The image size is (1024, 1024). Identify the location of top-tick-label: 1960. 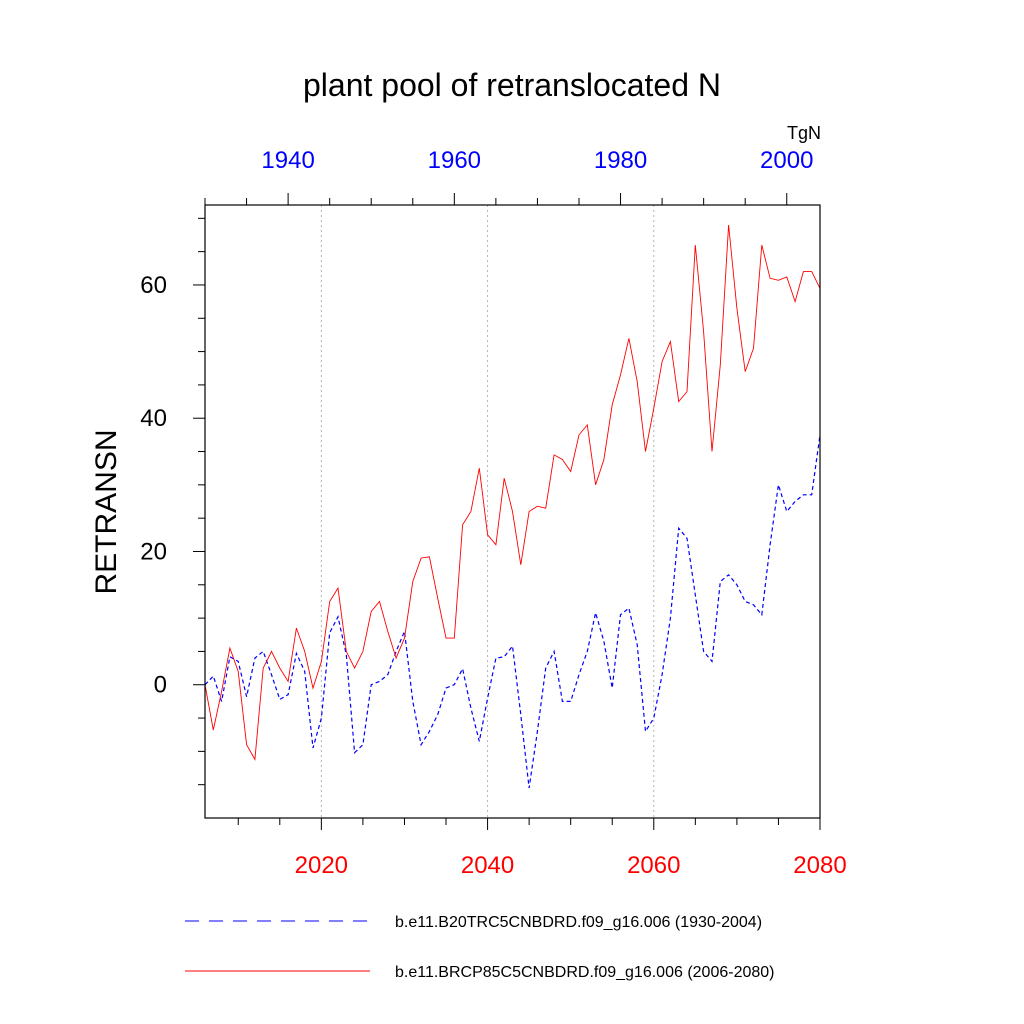
(454, 160).